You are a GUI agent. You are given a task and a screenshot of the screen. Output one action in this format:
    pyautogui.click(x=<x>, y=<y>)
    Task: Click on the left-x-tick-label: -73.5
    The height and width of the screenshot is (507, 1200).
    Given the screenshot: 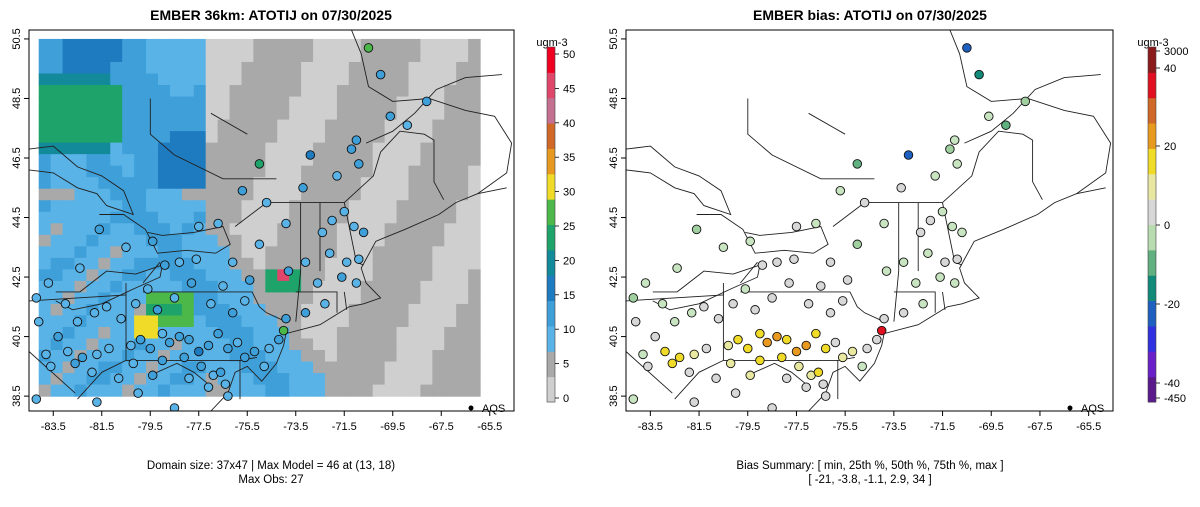 What is the action you would take?
    pyautogui.click(x=295, y=427)
    